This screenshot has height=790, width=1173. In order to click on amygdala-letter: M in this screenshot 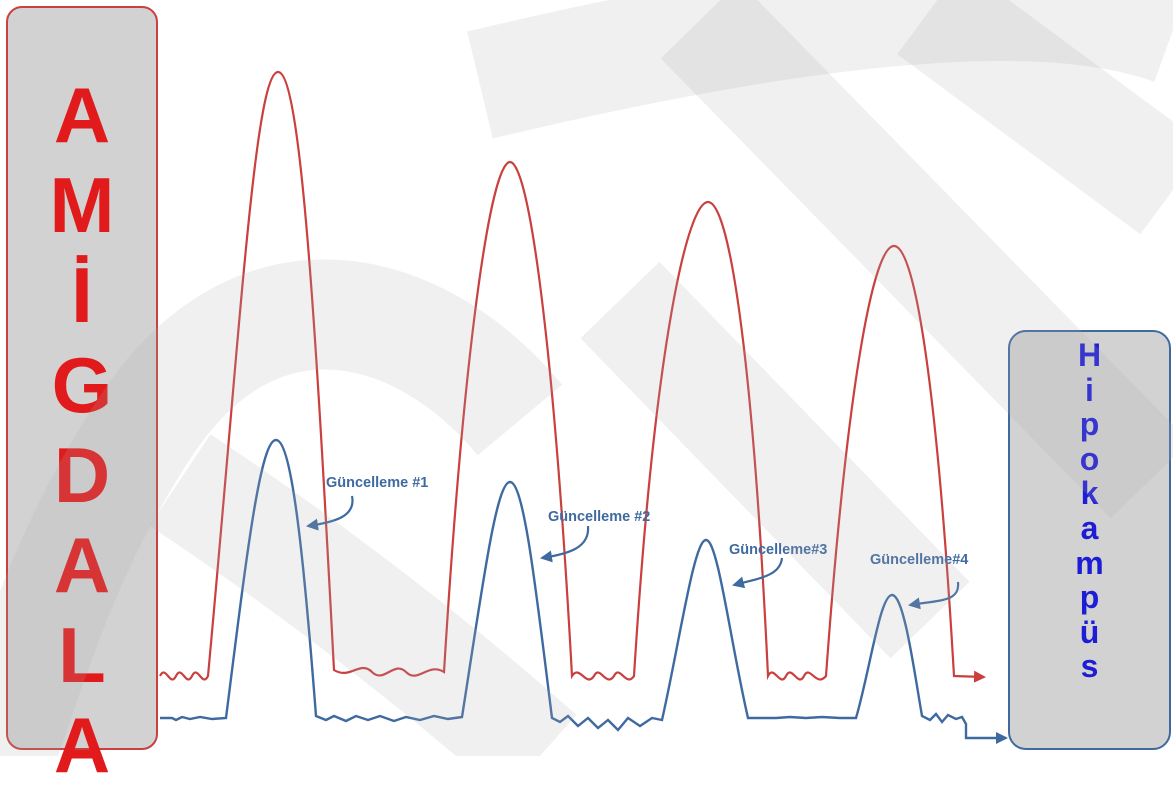, I will do `click(82, 205)`.